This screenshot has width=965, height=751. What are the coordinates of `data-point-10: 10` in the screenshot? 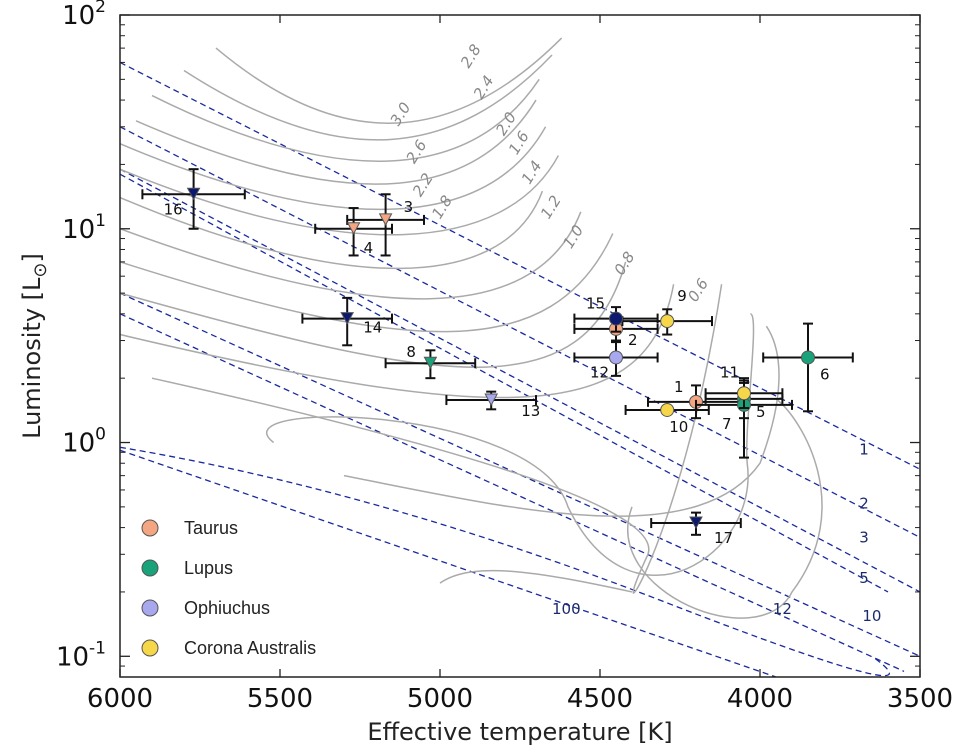 It's located at (667, 419).